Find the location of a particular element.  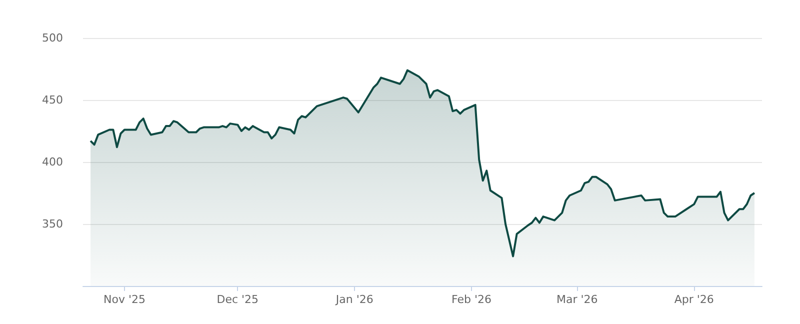

y-tick-label: 350 is located at coordinates (52, 224).